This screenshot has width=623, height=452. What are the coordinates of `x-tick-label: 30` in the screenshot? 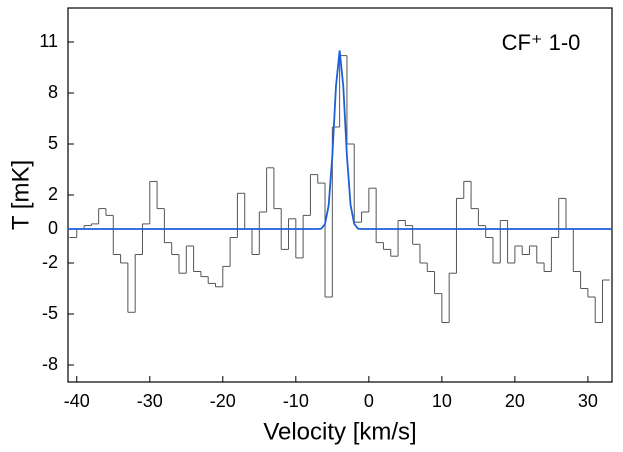 It's located at (588, 401).